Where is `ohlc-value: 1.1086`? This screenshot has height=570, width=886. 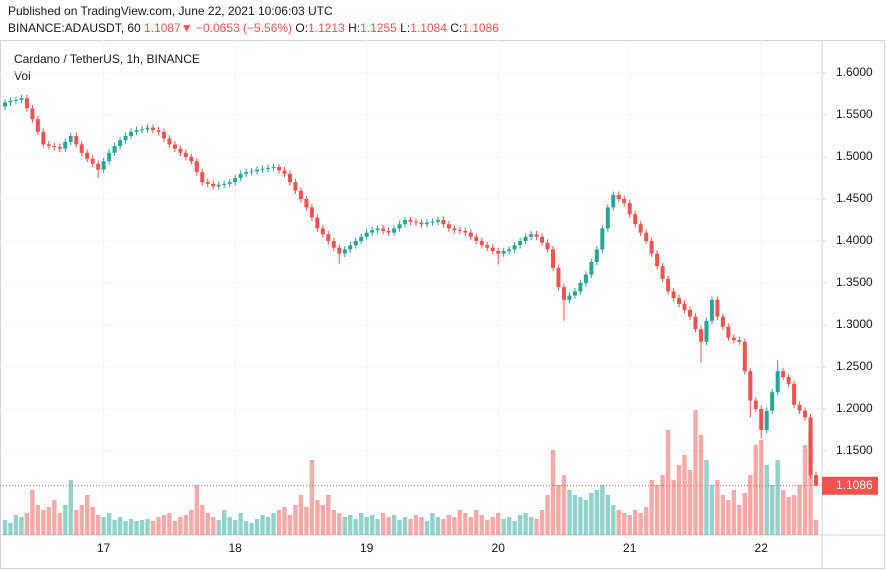 ohlc-value: 1.1086 is located at coordinates (480, 28).